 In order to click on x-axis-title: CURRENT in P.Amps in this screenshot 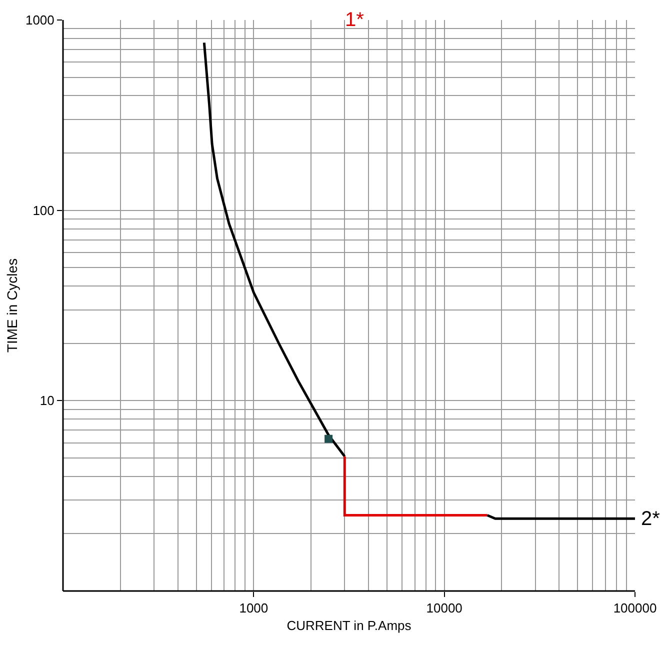, I will do `click(349, 626)`.